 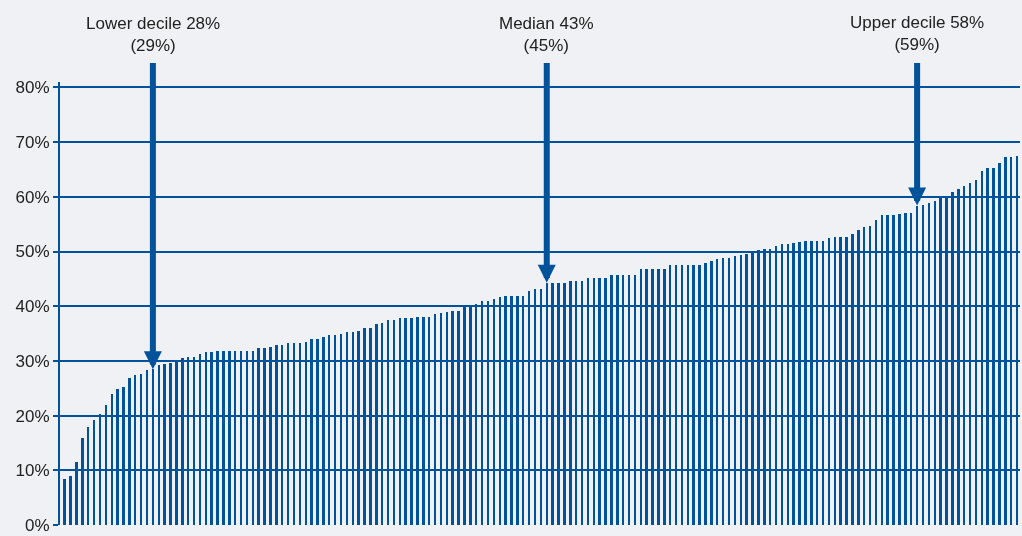 I want to click on annotation: Upper decile 58% (59%), so click(x=917, y=34).